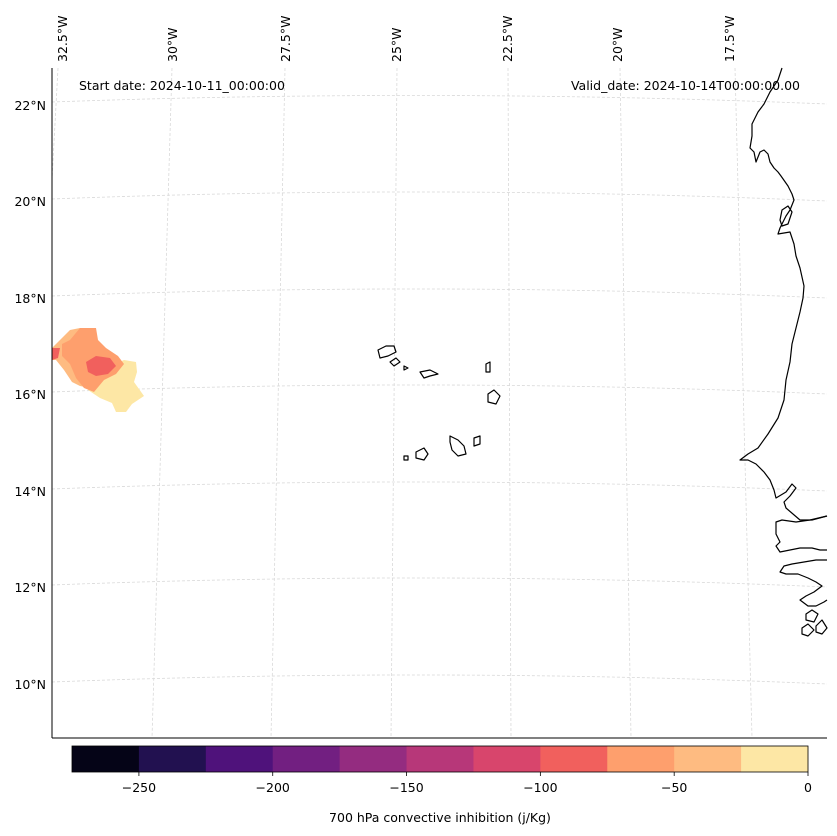  Describe the element at coordinates (729, 39) in the screenshot. I see `lon-label: 17.5°W` at that location.